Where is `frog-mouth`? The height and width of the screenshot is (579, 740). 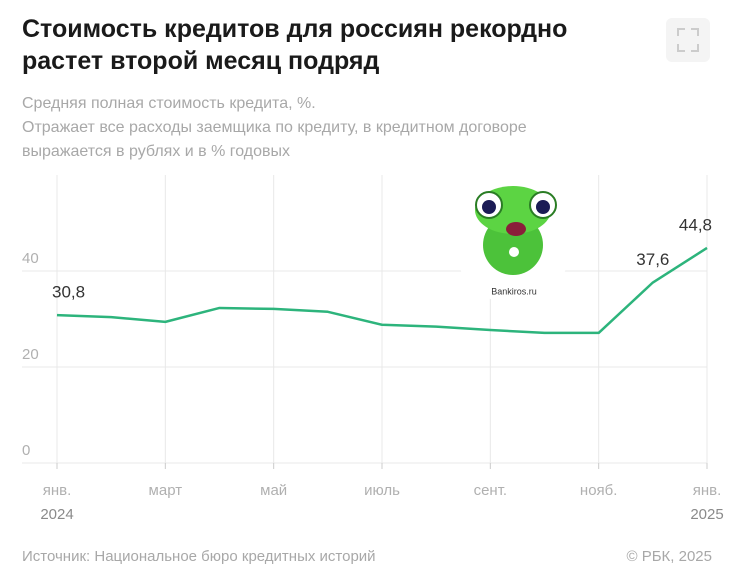
frog-mouth is located at coordinates (516, 229).